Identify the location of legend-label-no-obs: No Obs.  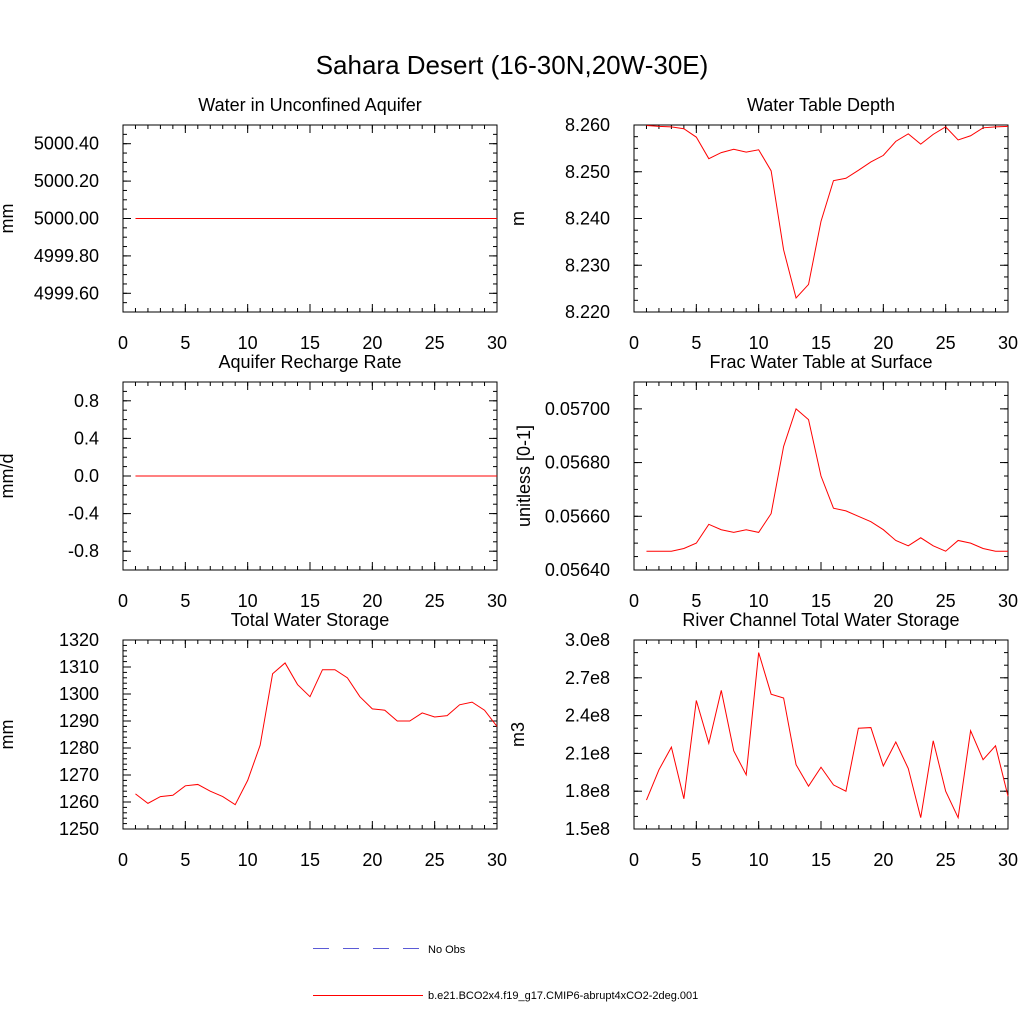
(447, 950).